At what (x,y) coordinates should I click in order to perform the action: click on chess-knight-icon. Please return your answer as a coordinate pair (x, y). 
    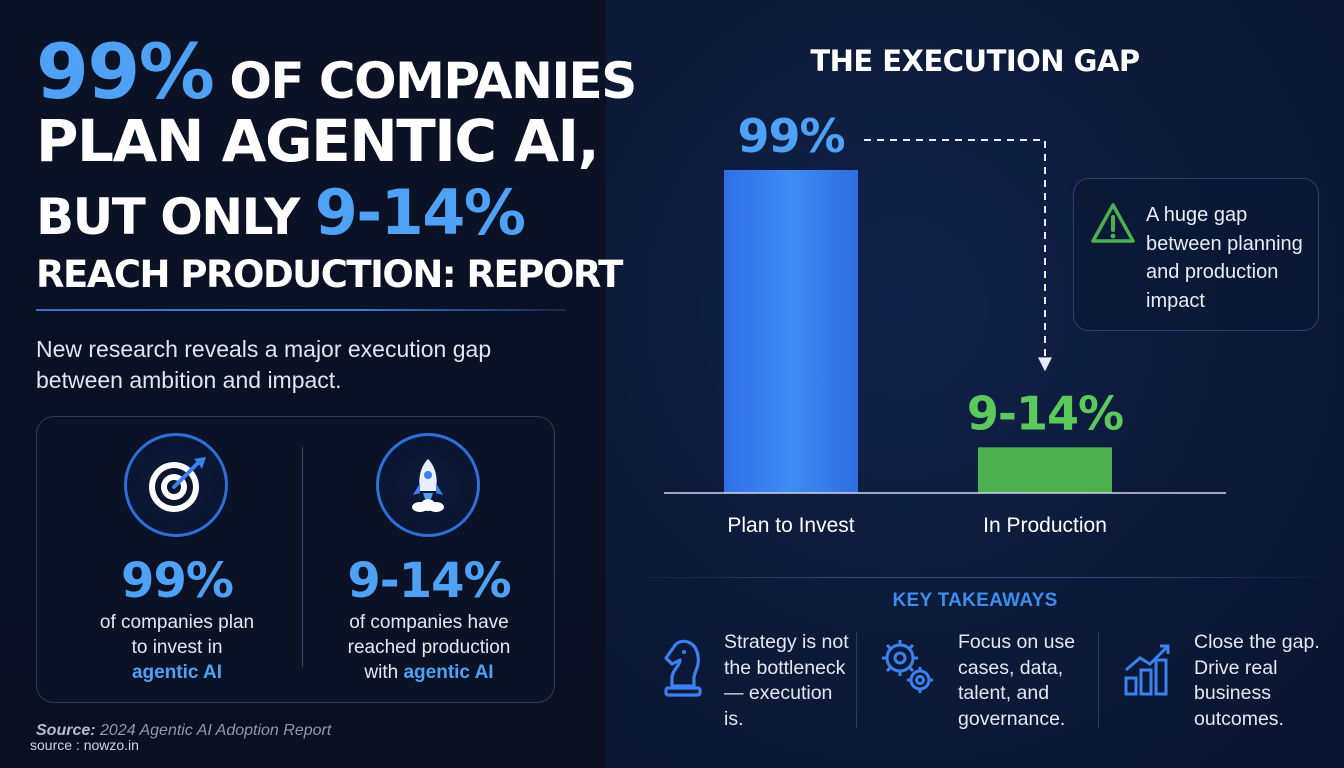
    Looking at the image, I should click on (683, 668).